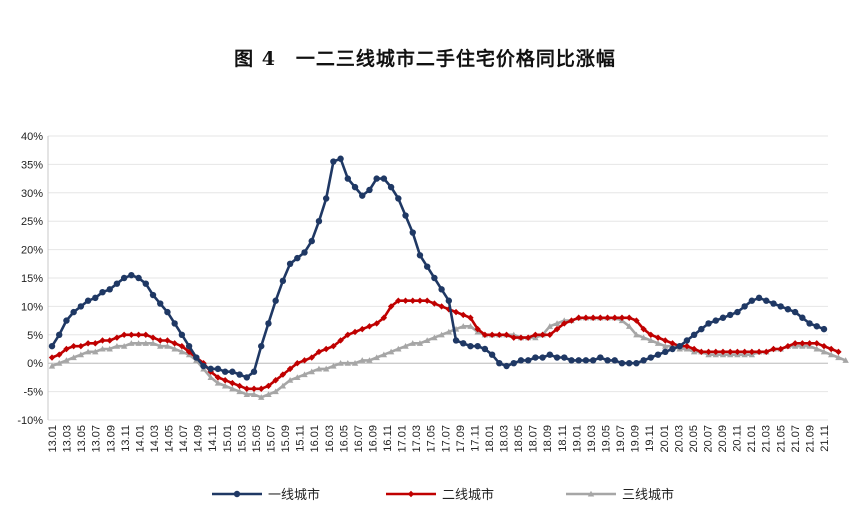 This screenshot has width=850, height=531. What do you see at coordinates (781, 439) in the screenshot?
I see `x-tick-label: 21.05` at bounding box center [781, 439].